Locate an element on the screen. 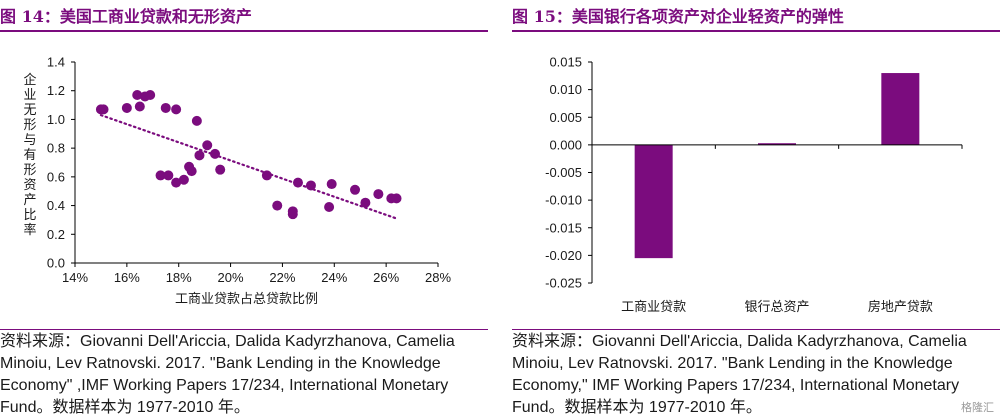  y-tick-label: -0.015 is located at coordinates (563, 227).